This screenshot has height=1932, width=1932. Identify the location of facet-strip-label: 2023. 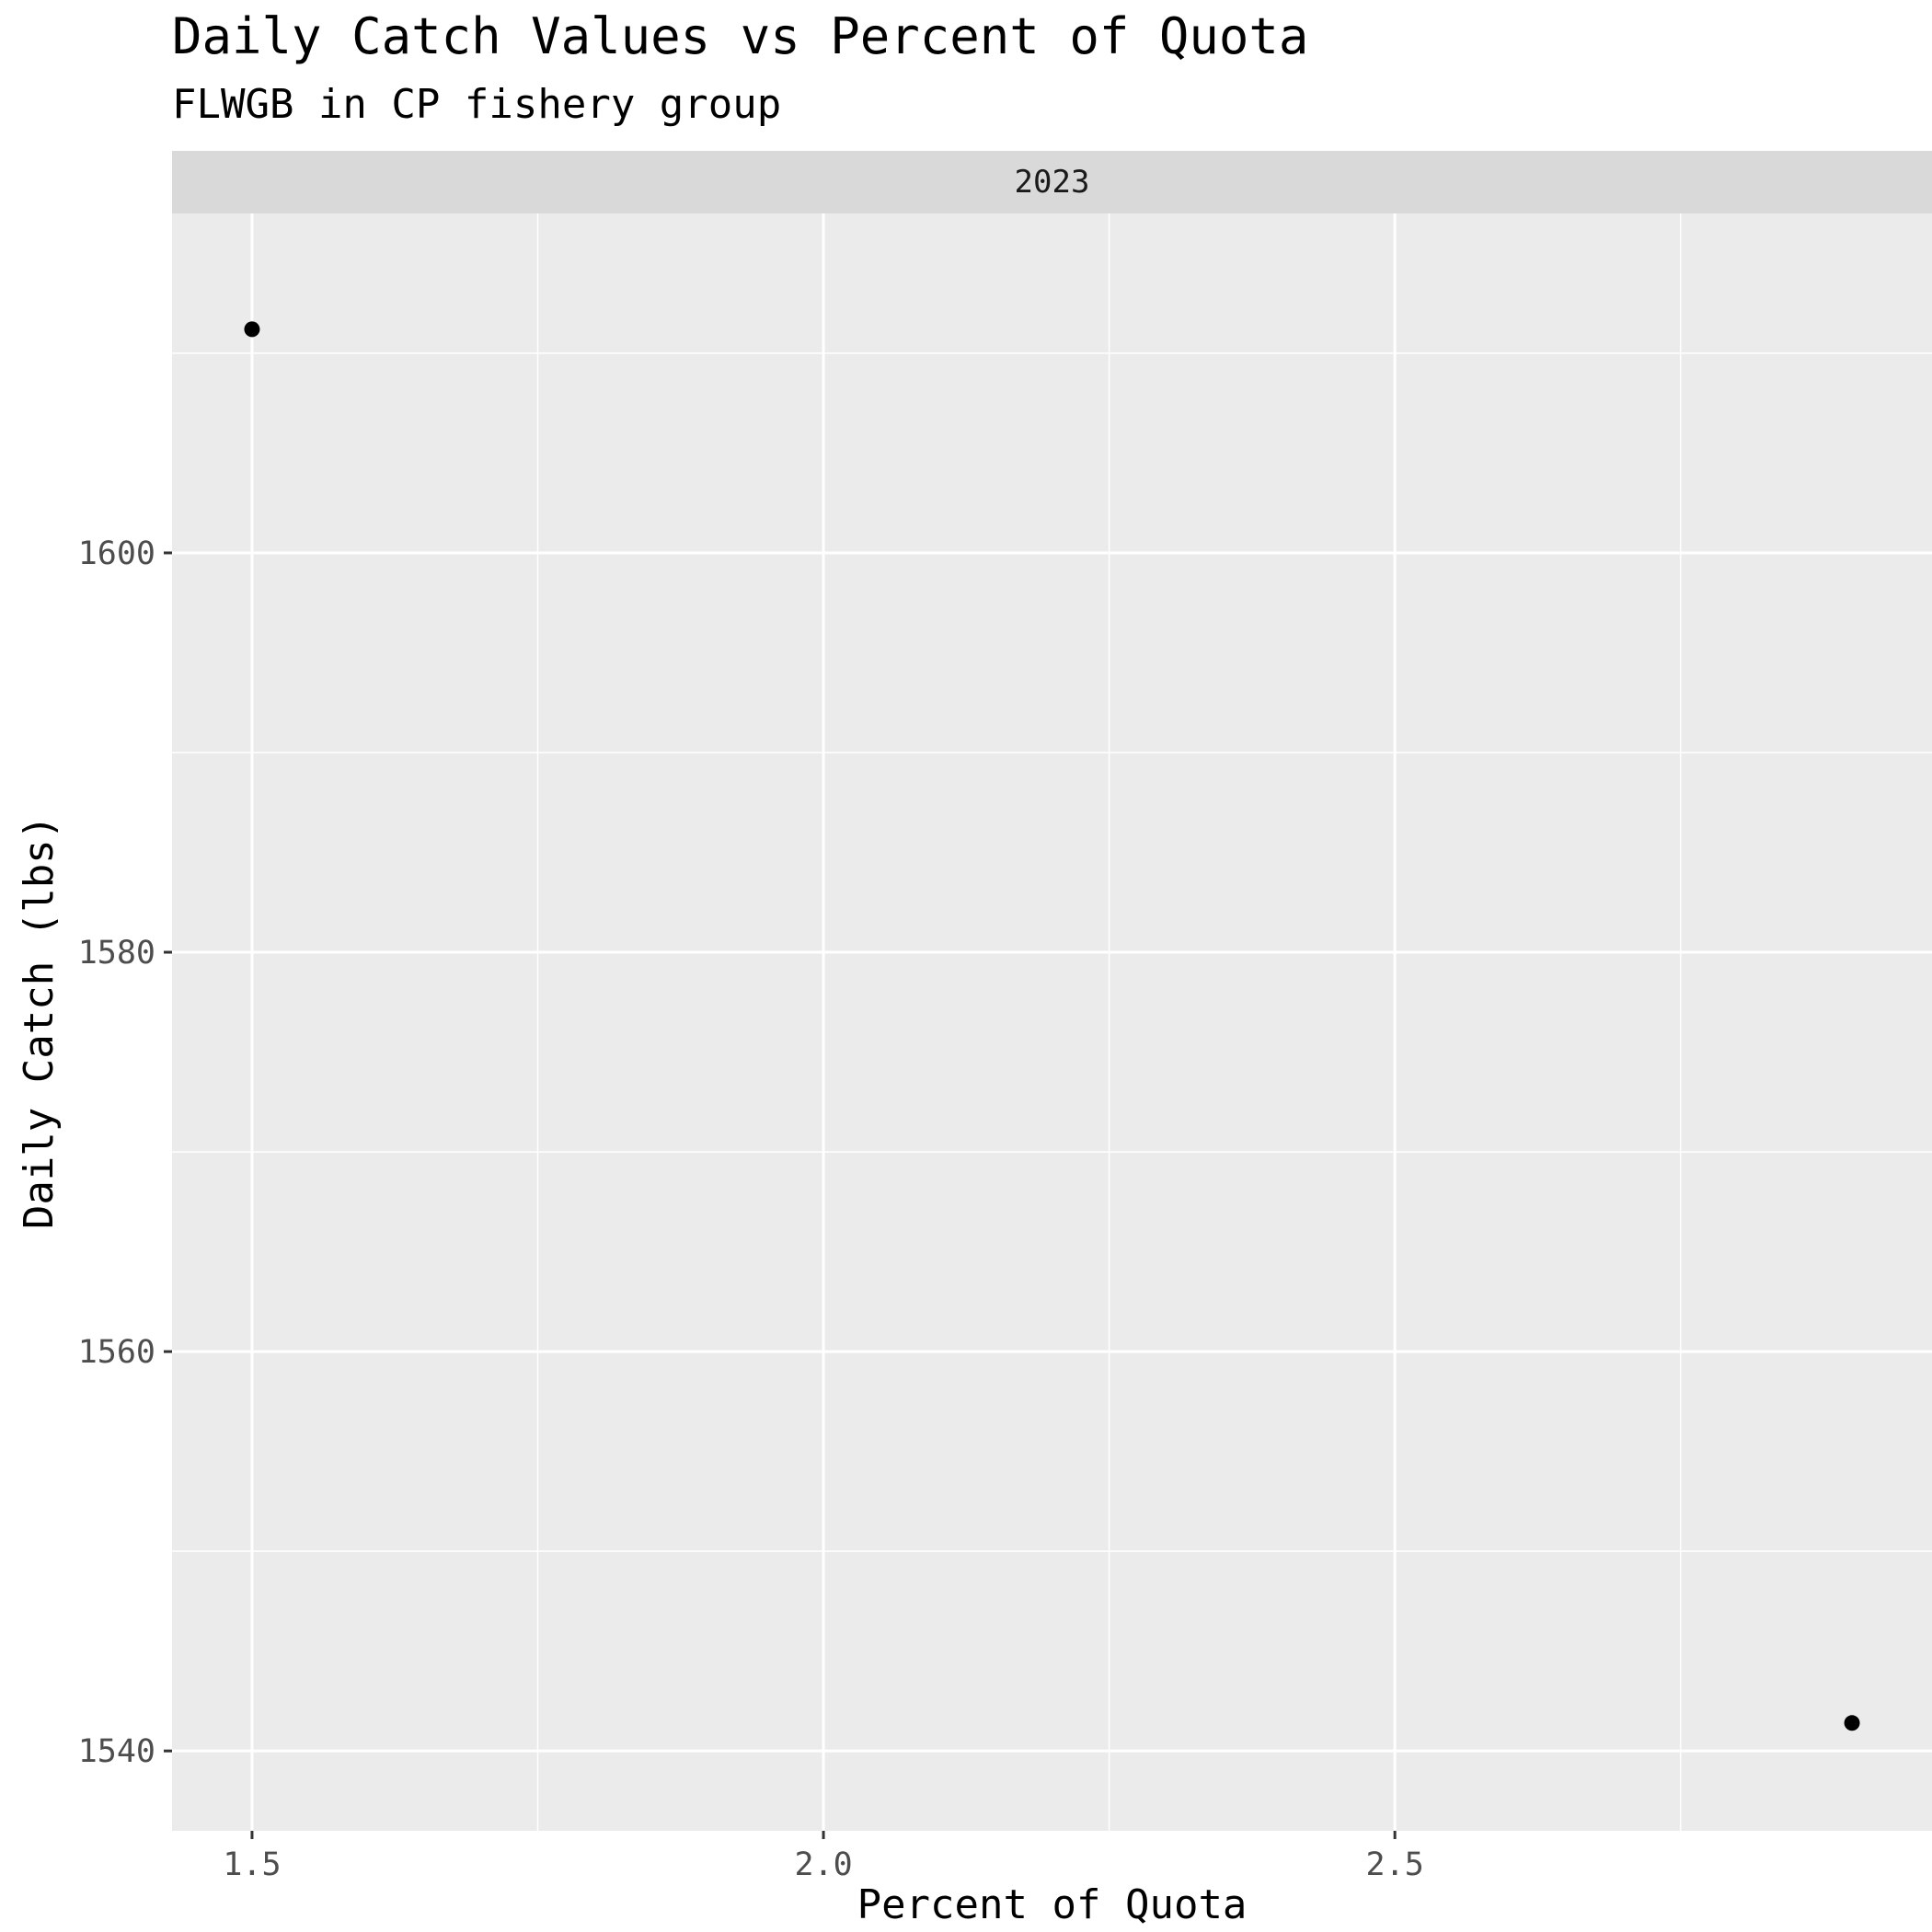
(1052, 182).